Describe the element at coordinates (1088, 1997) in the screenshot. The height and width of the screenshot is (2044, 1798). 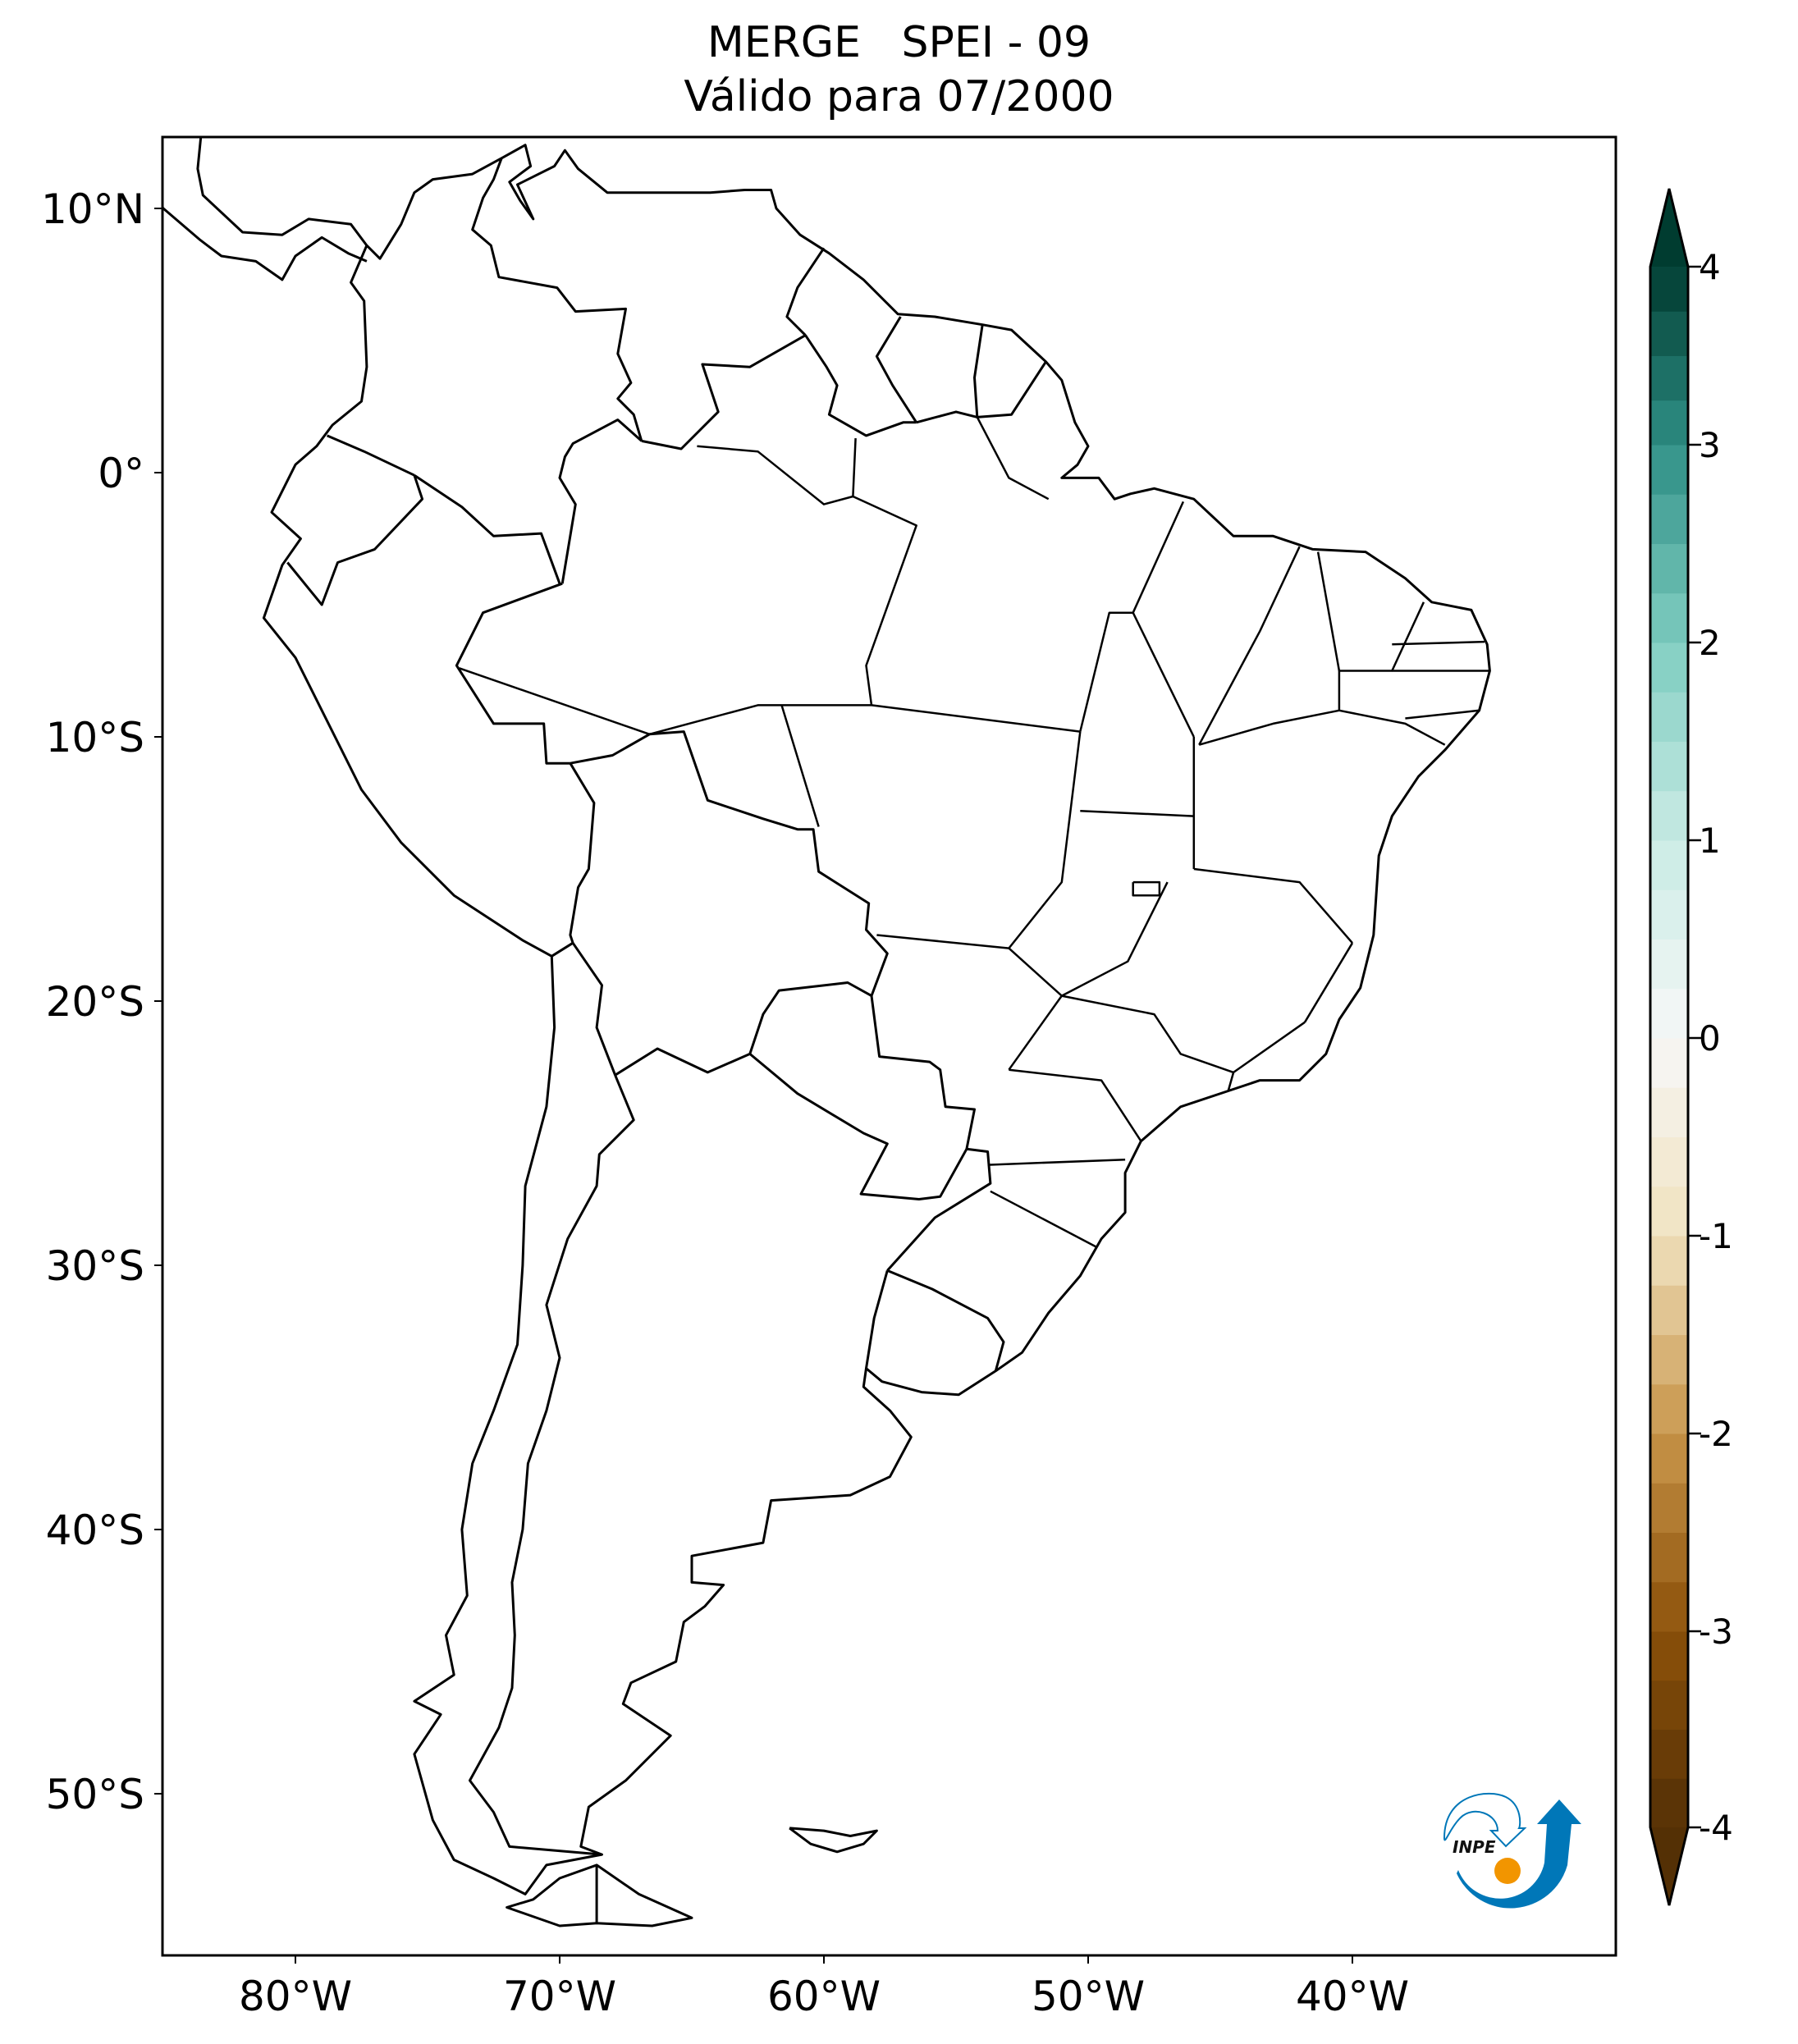
I see `lon-tick-label: 50°W` at that location.